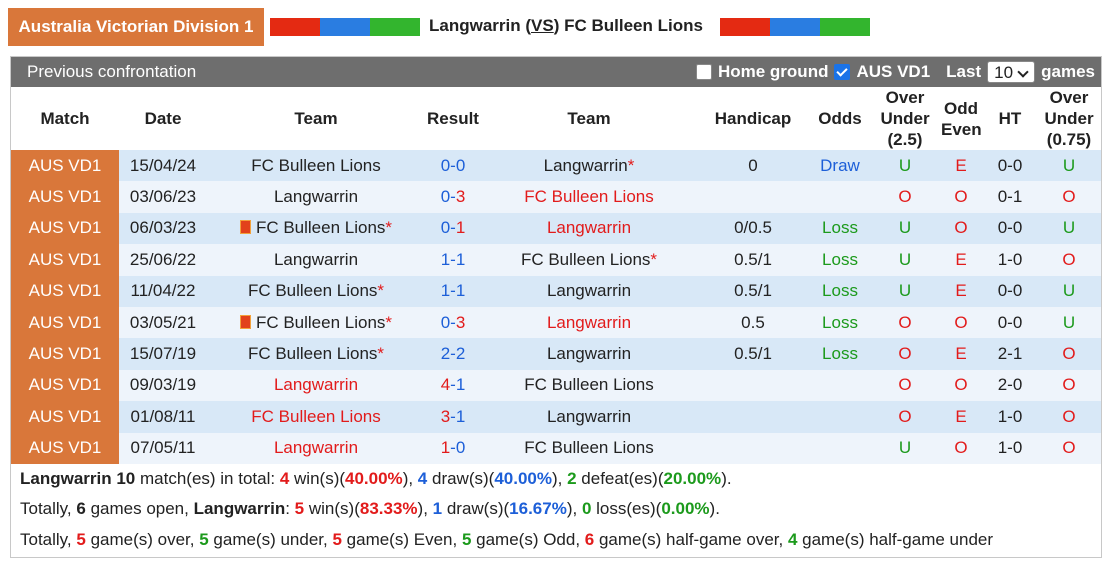 This screenshot has width=1108, height=564. I want to click on summary-text: 1, so click(437, 509).